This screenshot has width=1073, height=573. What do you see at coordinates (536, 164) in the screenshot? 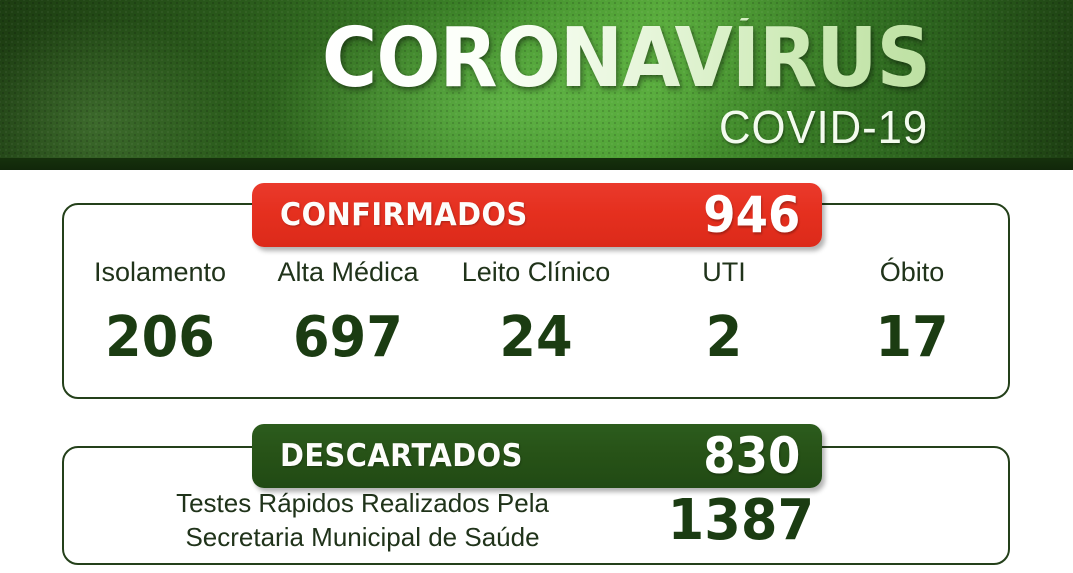
I see `header-bottom-band` at bounding box center [536, 164].